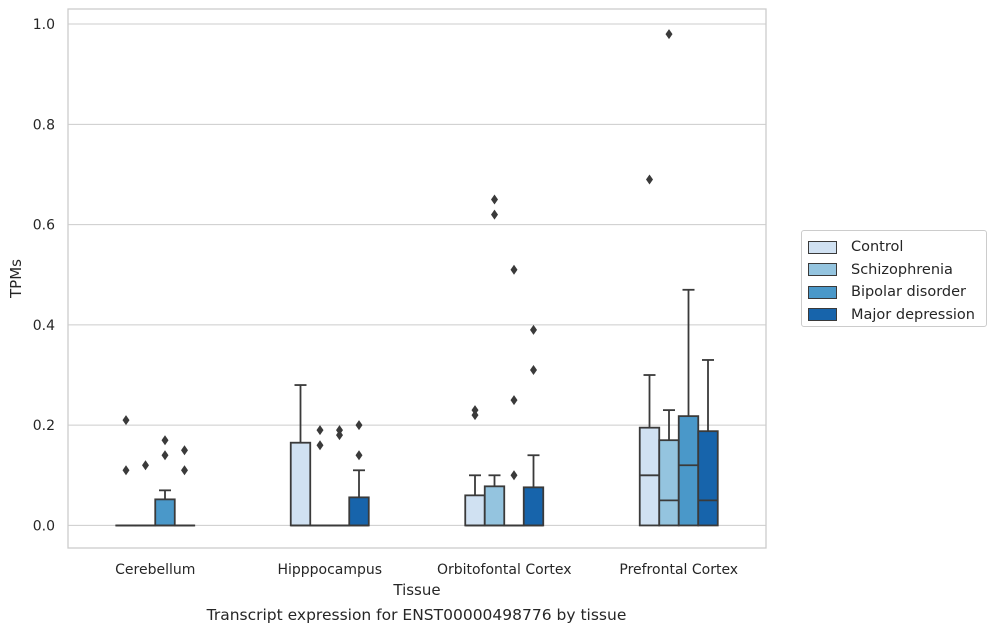 The width and height of the screenshot is (997, 634). I want to click on legend-item-schizophrenia: Schizophrenia, so click(897, 270).